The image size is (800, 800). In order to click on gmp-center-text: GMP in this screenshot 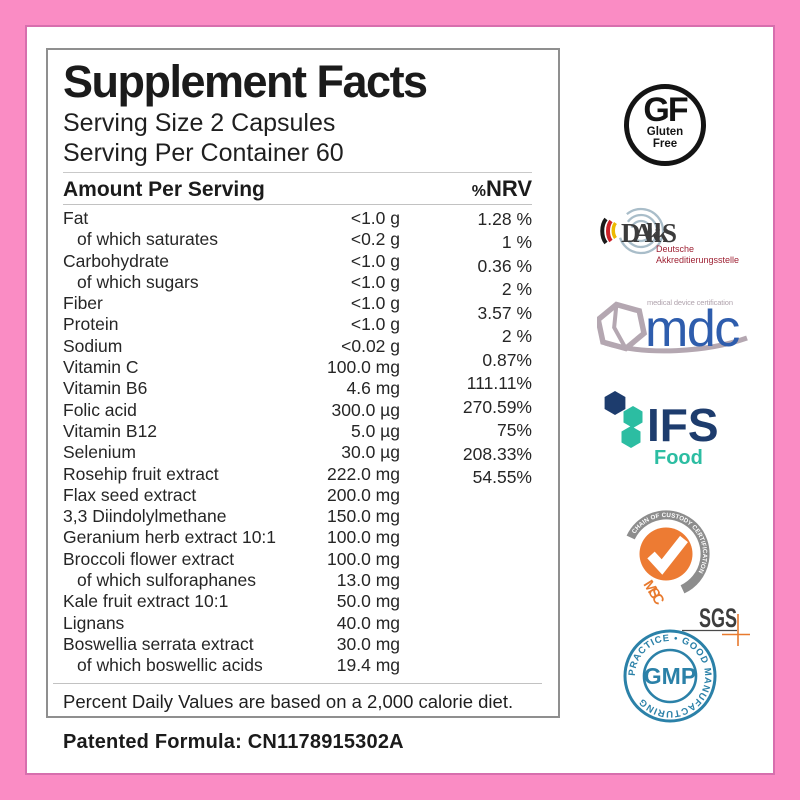, I will do `click(670, 676)`.